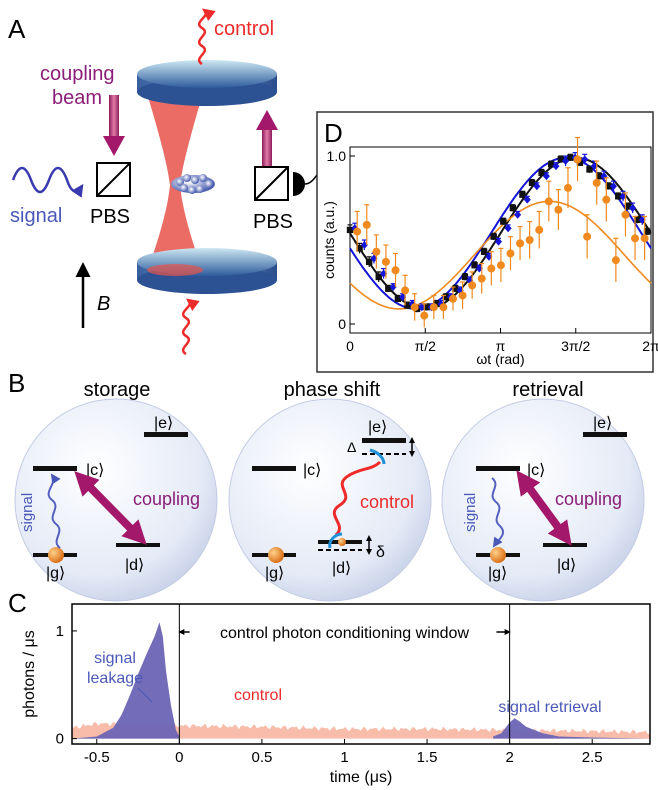 This screenshot has width=658, height=790. Describe the element at coordinates (27, 512) in the screenshot. I see `label-signal-b1: signal` at that location.